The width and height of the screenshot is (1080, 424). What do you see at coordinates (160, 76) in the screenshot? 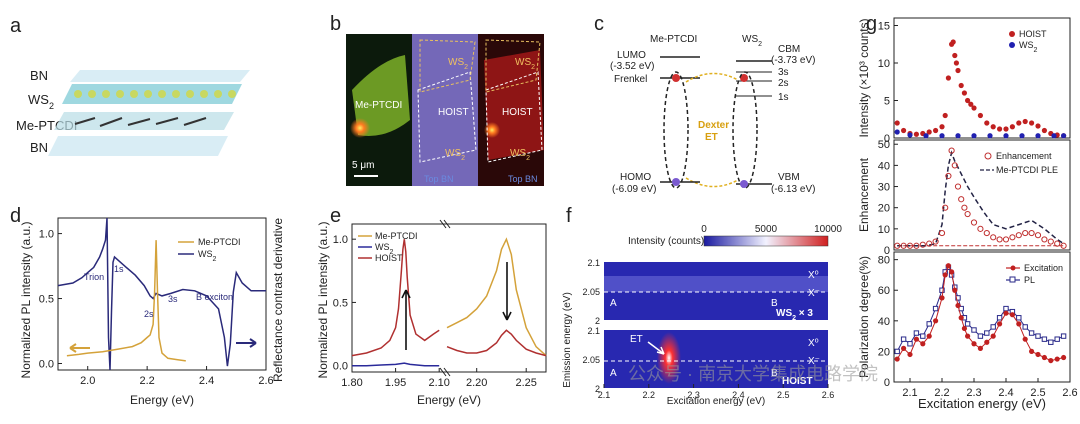
I see `bn-top-layer` at bounding box center [160, 76].